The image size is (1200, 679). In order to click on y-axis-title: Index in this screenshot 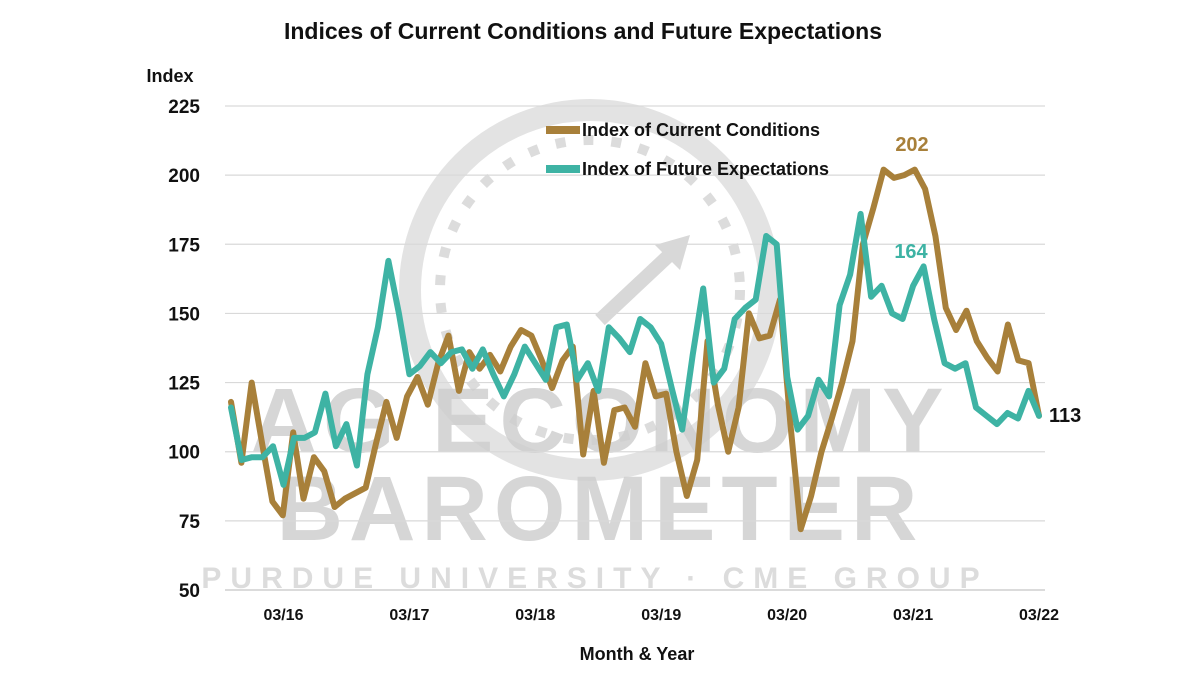, I will do `click(169, 76)`.